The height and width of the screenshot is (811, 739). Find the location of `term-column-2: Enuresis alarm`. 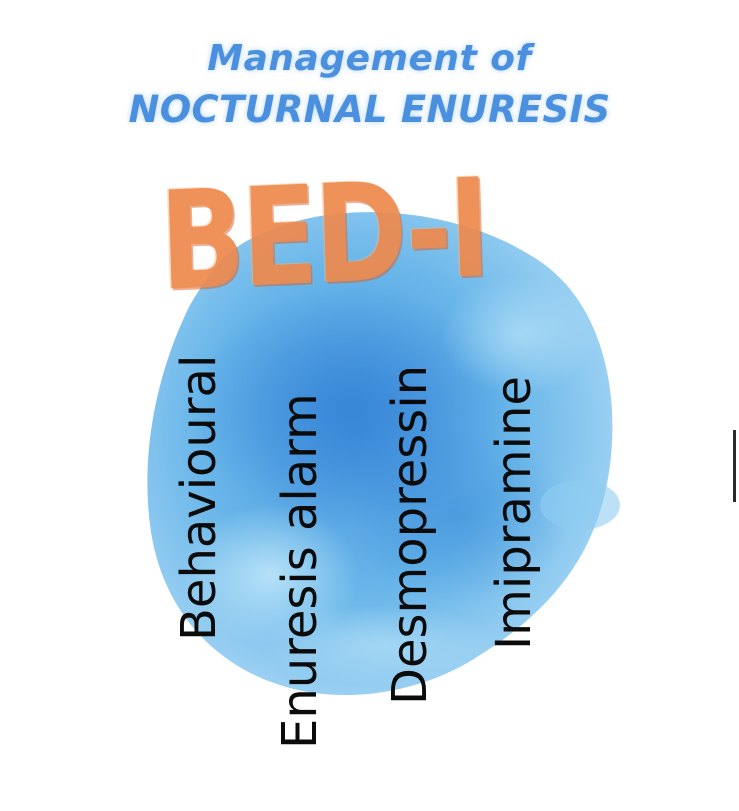

term-column-2: Enuresis alarm is located at coordinates (300, 571).